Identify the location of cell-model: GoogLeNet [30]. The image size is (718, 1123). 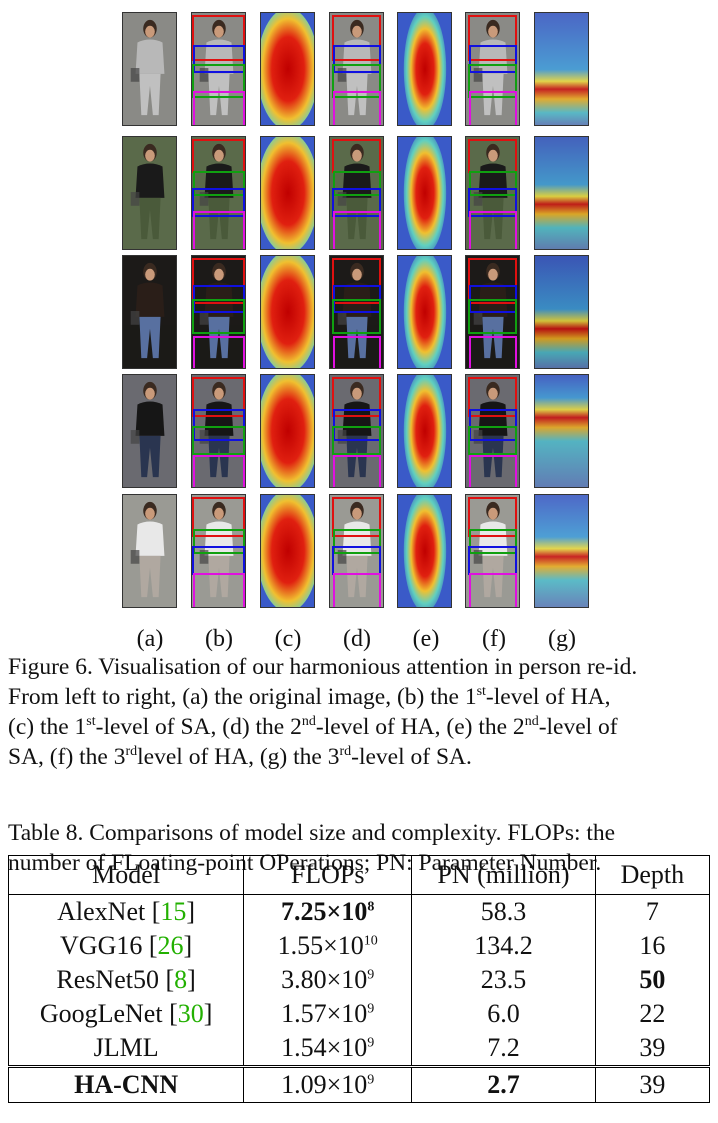
(126, 1014).